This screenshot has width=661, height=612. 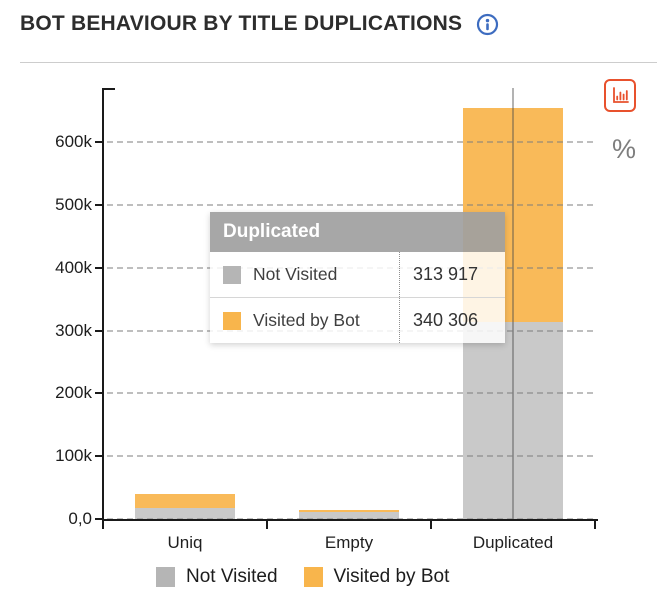 I want to click on tooltip-row-visited-by-bot: Visited by Bot 340 306, so click(x=357, y=320).